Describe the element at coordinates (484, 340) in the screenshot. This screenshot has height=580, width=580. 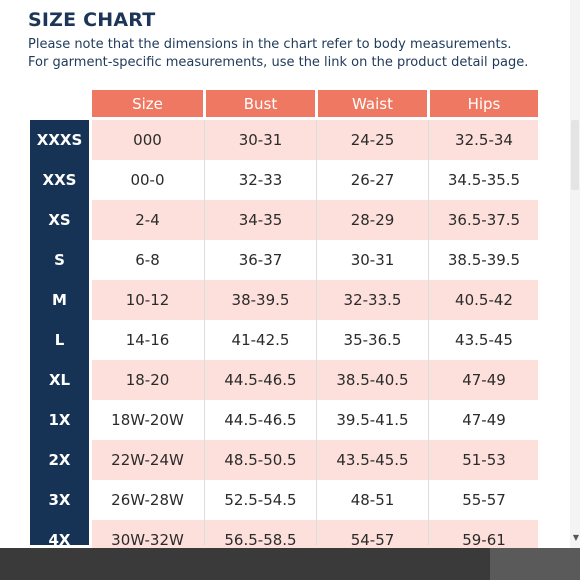
I see `table-cell-hips: 43.5-45` at that location.